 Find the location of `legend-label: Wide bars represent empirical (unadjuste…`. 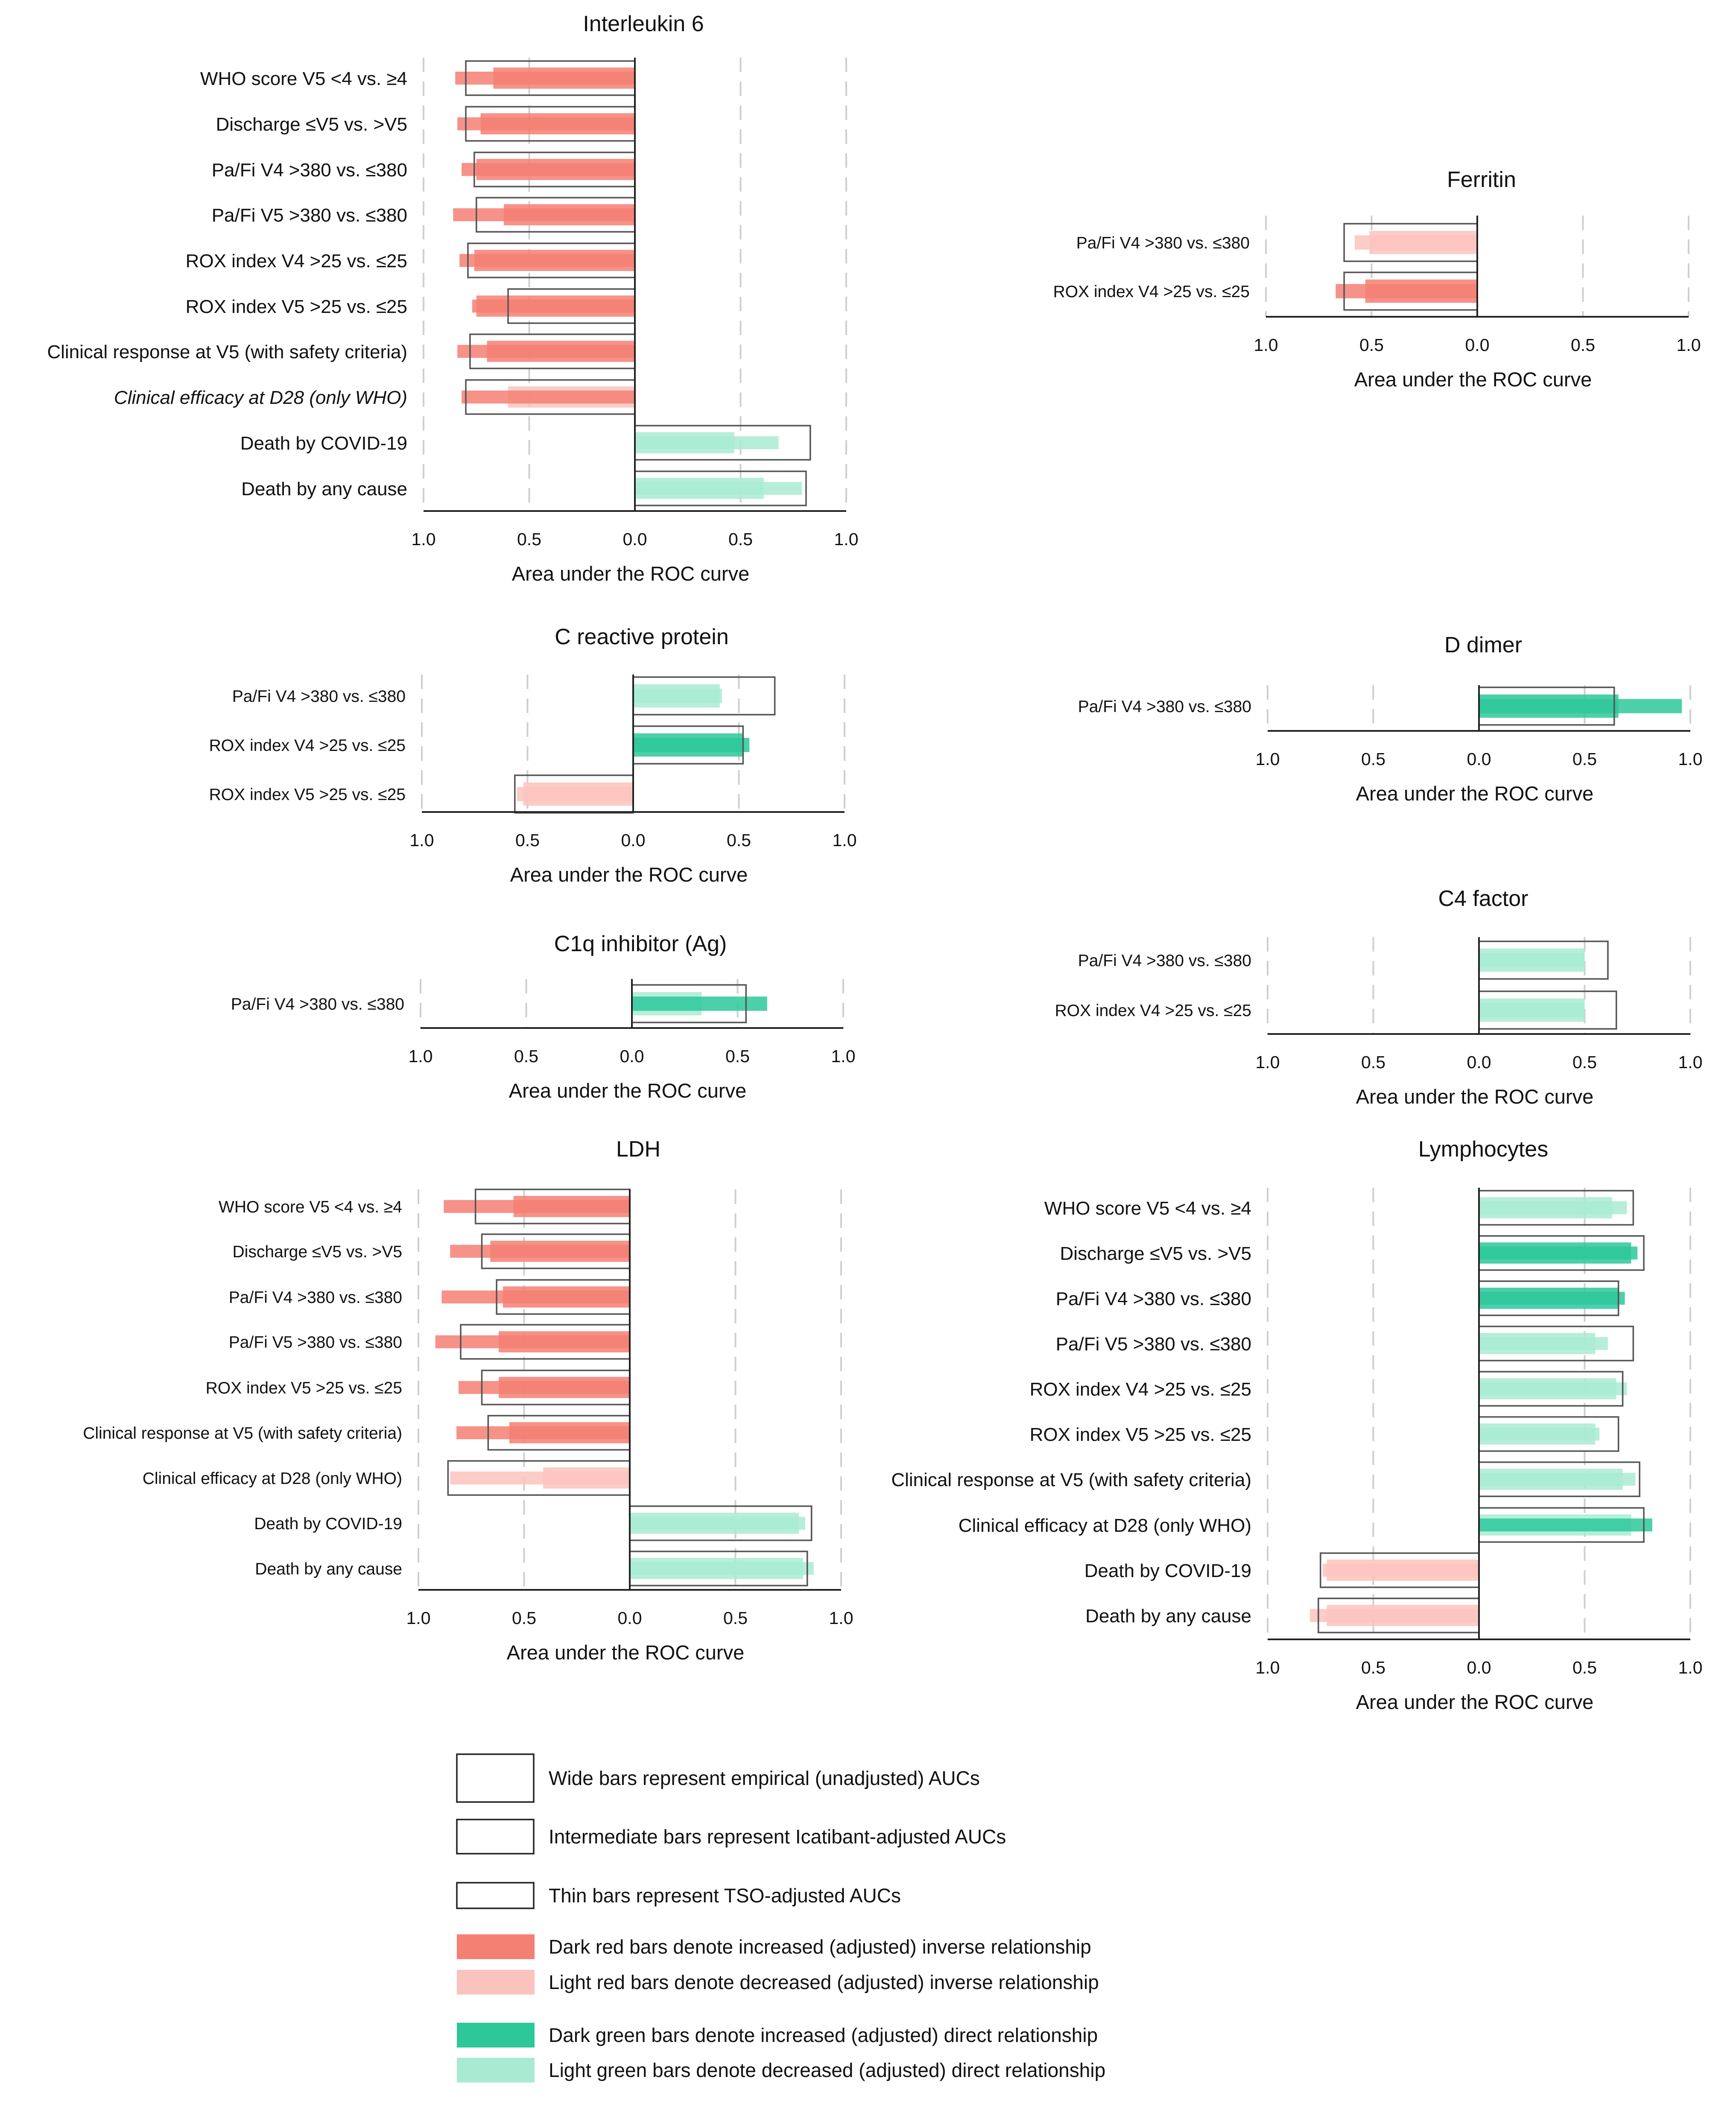

legend-label: Wide bars represent empirical (unadjuste… is located at coordinates (765, 1778).